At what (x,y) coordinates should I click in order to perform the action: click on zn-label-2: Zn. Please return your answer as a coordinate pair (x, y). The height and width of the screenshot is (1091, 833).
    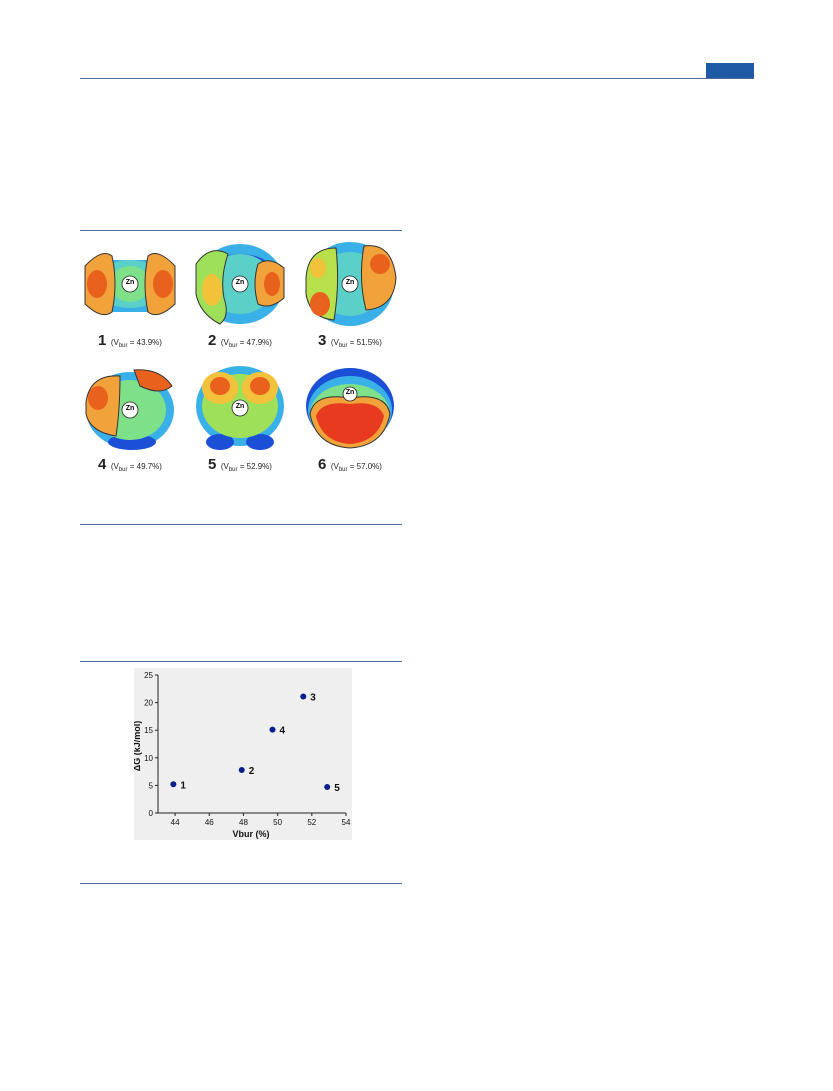
    Looking at the image, I should click on (240, 282).